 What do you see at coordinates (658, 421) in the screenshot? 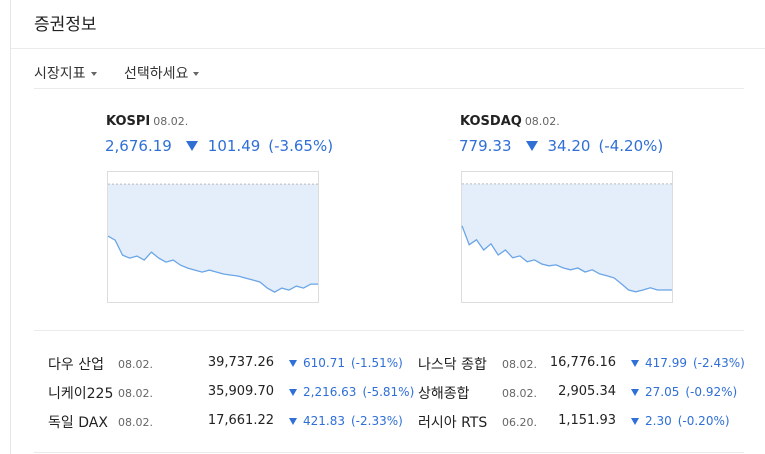
I see `row-change: 2.30` at bounding box center [658, 421].